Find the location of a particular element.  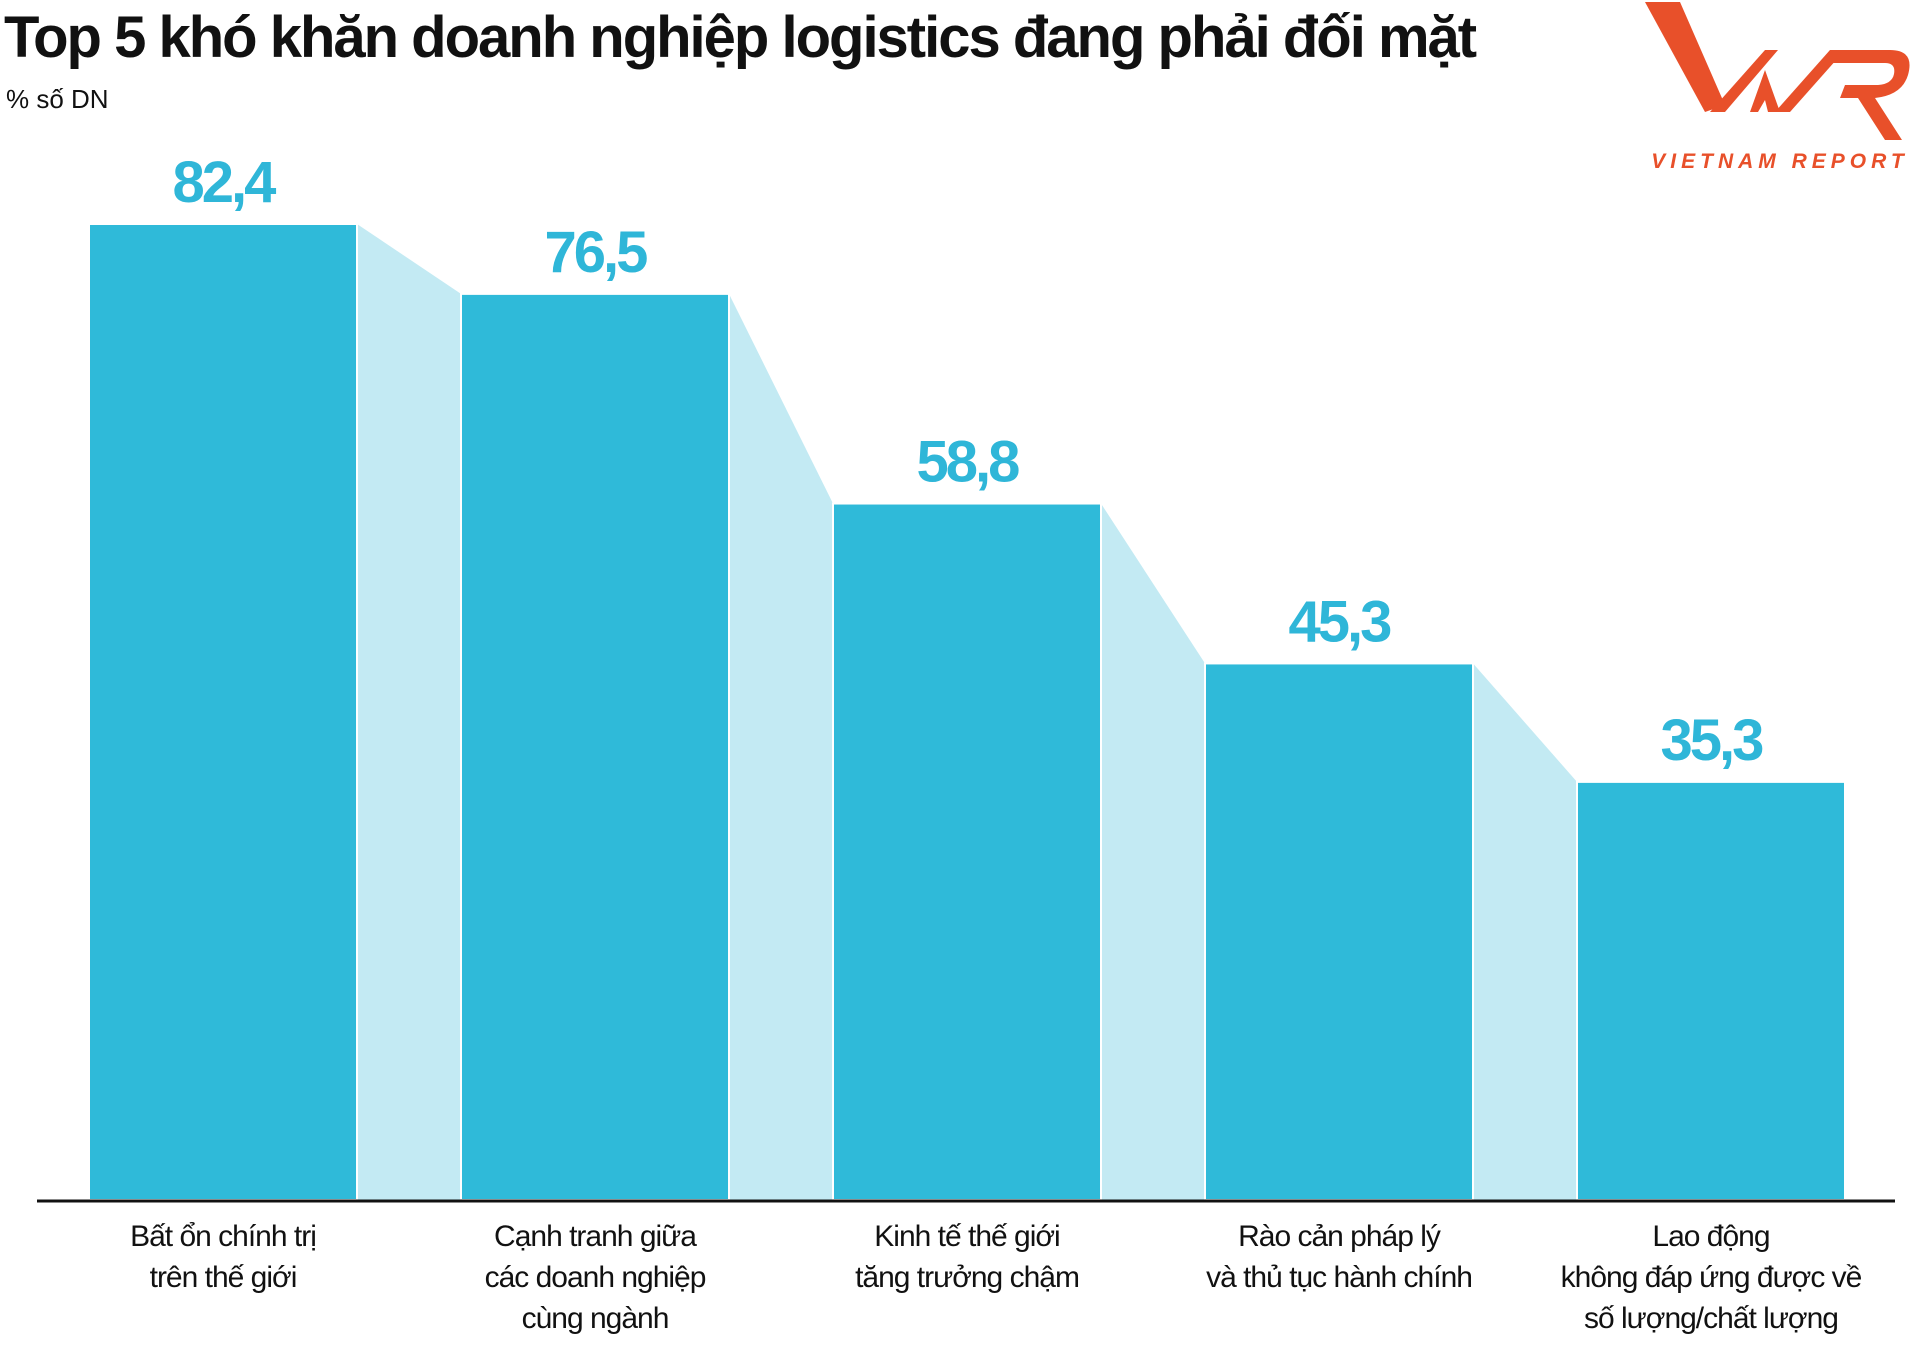

category-label-line: Cạnh tranh giữa is located at coordinates (595, 1236).